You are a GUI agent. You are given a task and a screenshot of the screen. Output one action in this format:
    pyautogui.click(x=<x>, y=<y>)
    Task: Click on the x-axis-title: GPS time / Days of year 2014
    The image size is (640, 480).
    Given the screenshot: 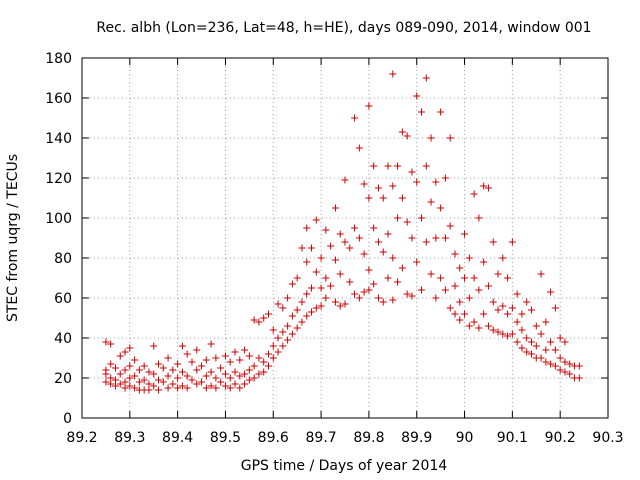 What is the action you would take?
    pyautogui.click(x=344, y=466)
    